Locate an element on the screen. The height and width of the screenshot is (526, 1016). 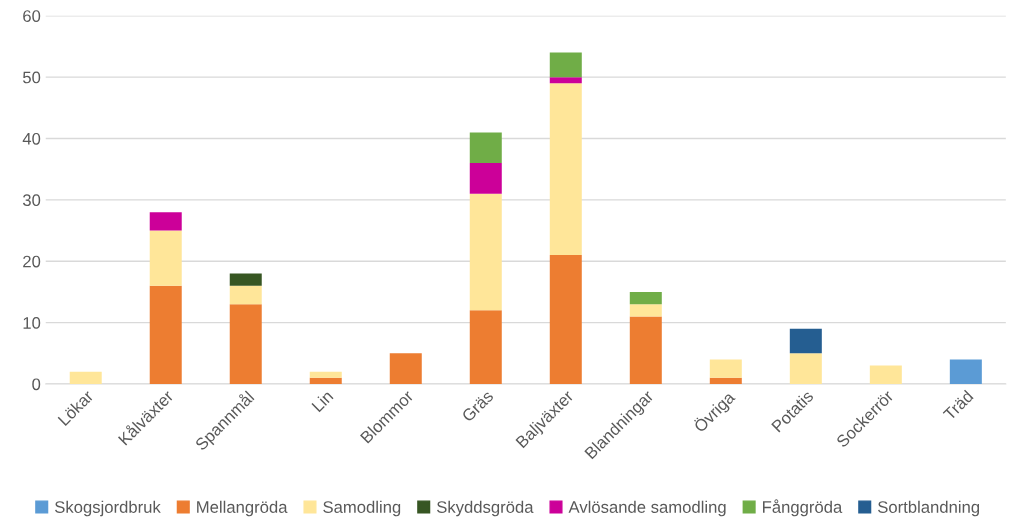
y-tick-label: 50 is located at coordinates (31, 77).